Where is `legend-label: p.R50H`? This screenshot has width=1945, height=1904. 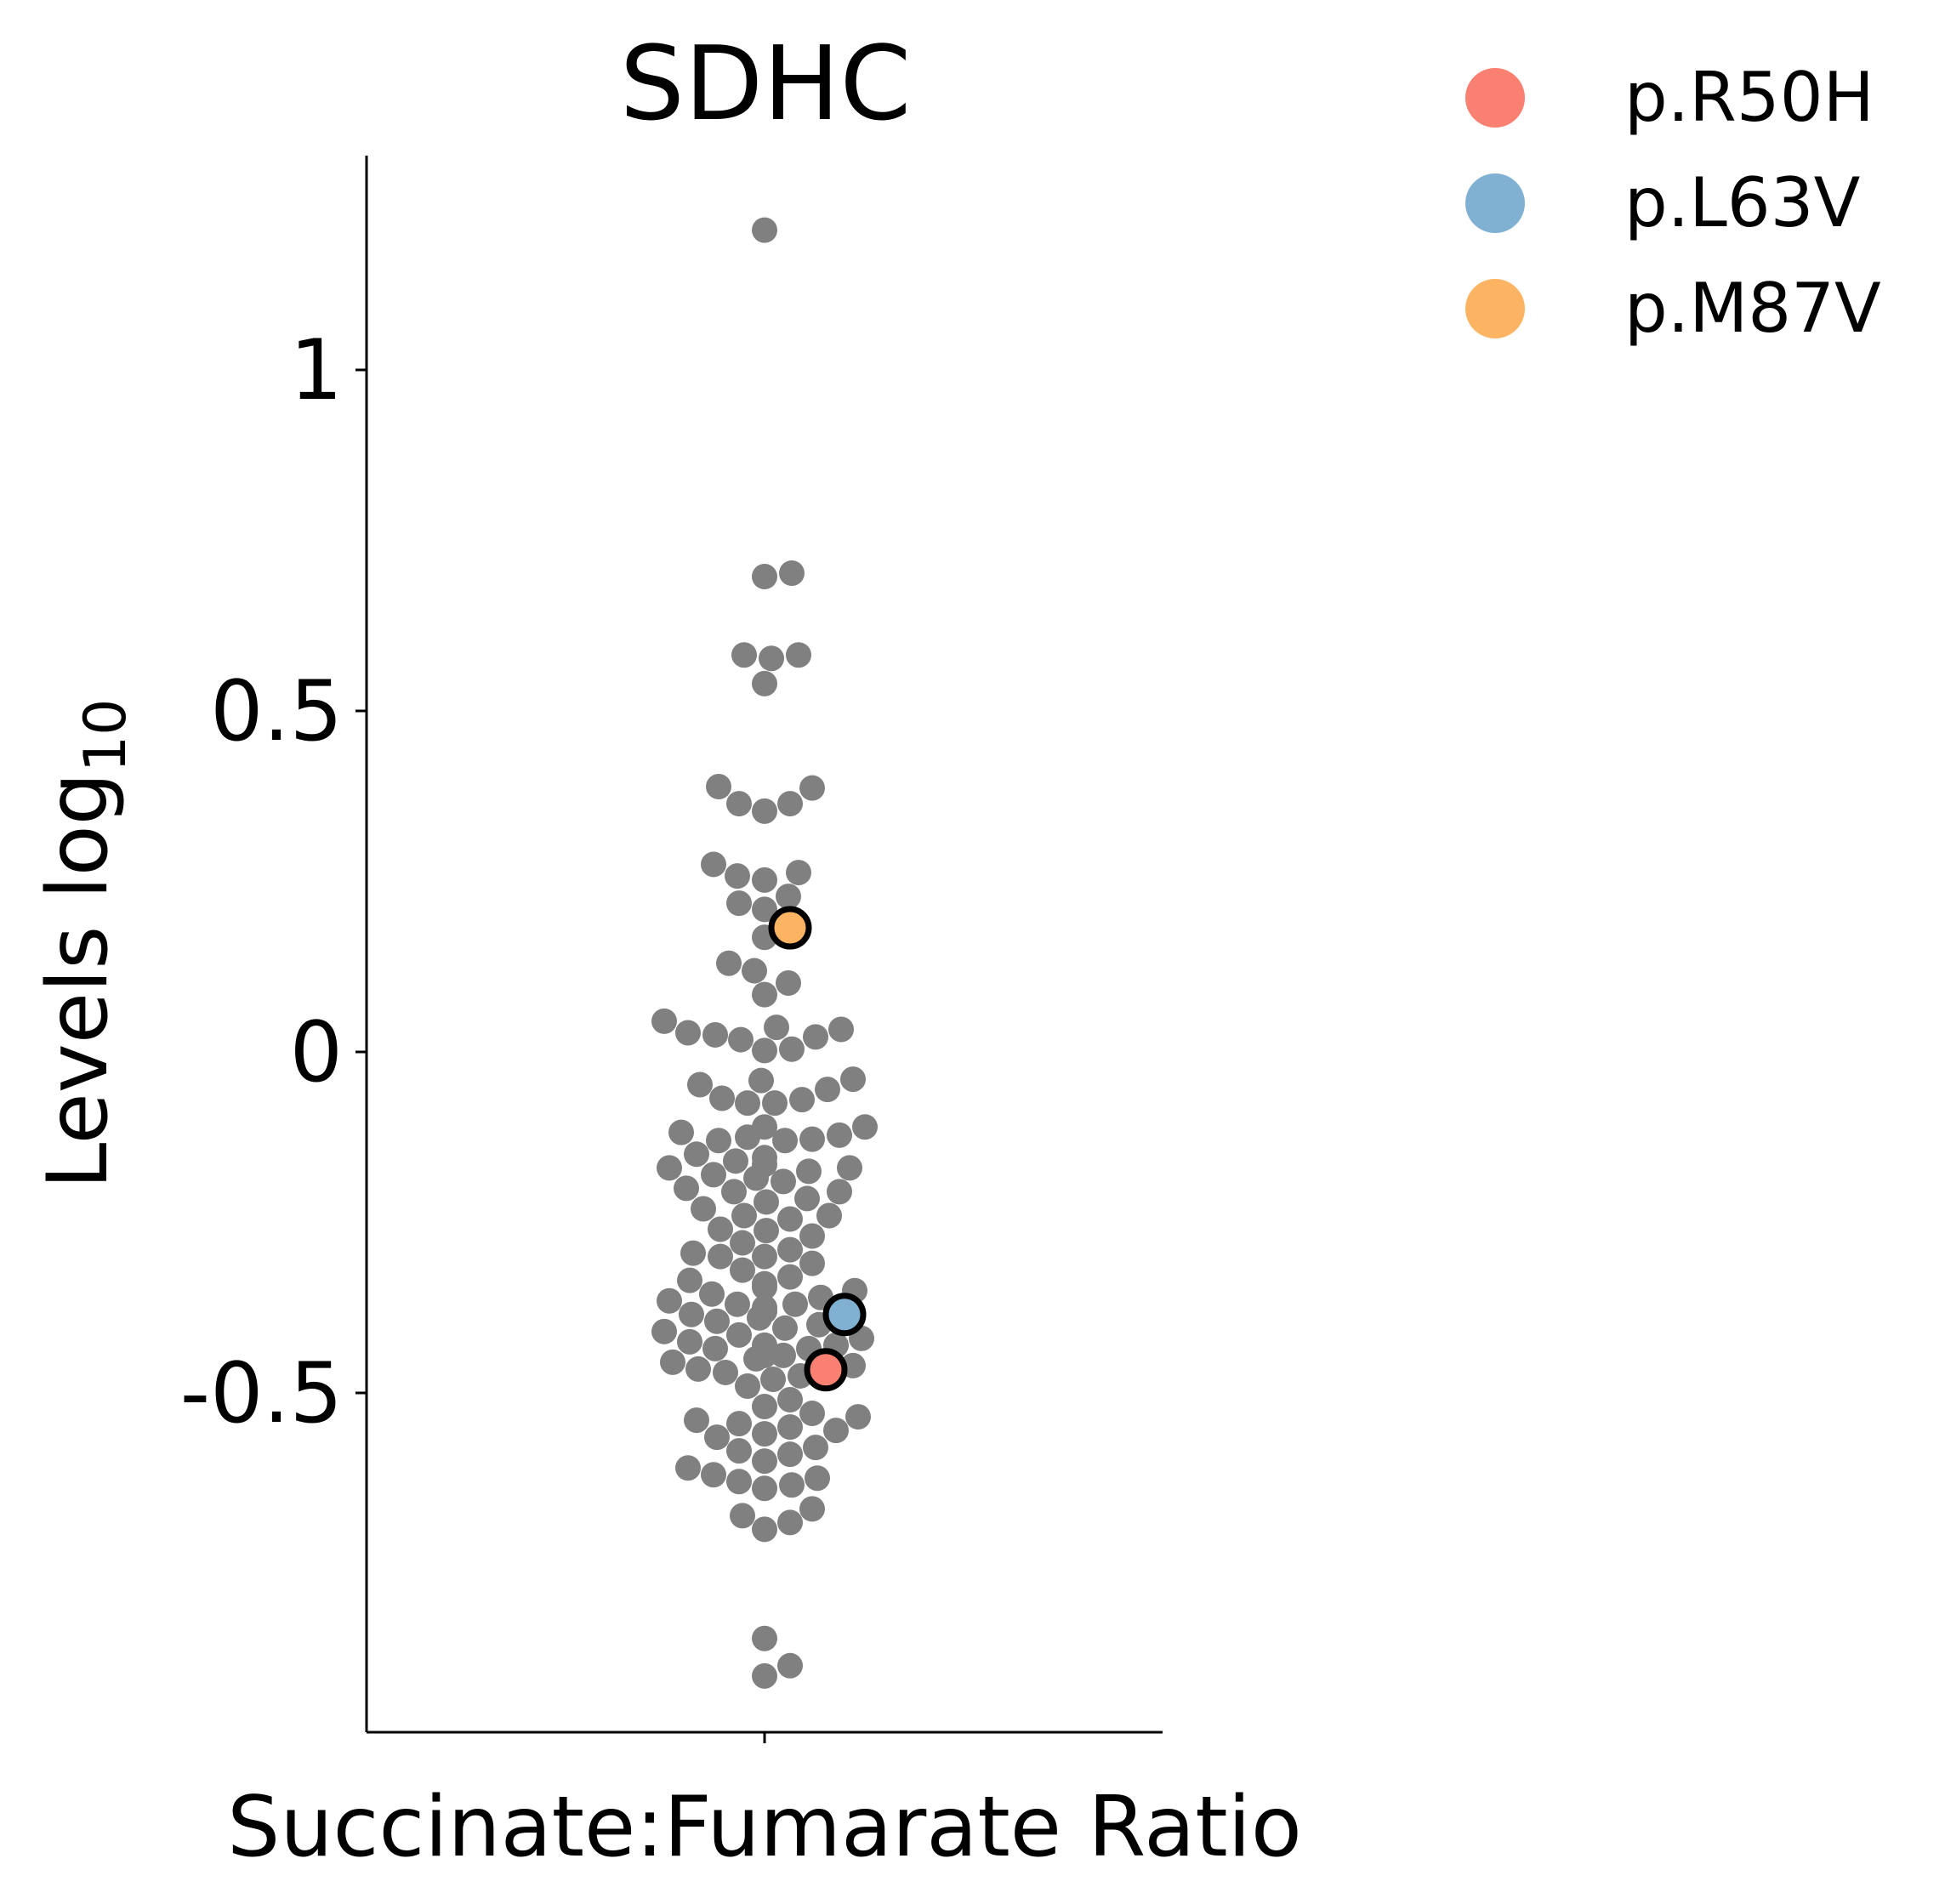 legend-label: p.R50H is located at coordinates (1749, 97).